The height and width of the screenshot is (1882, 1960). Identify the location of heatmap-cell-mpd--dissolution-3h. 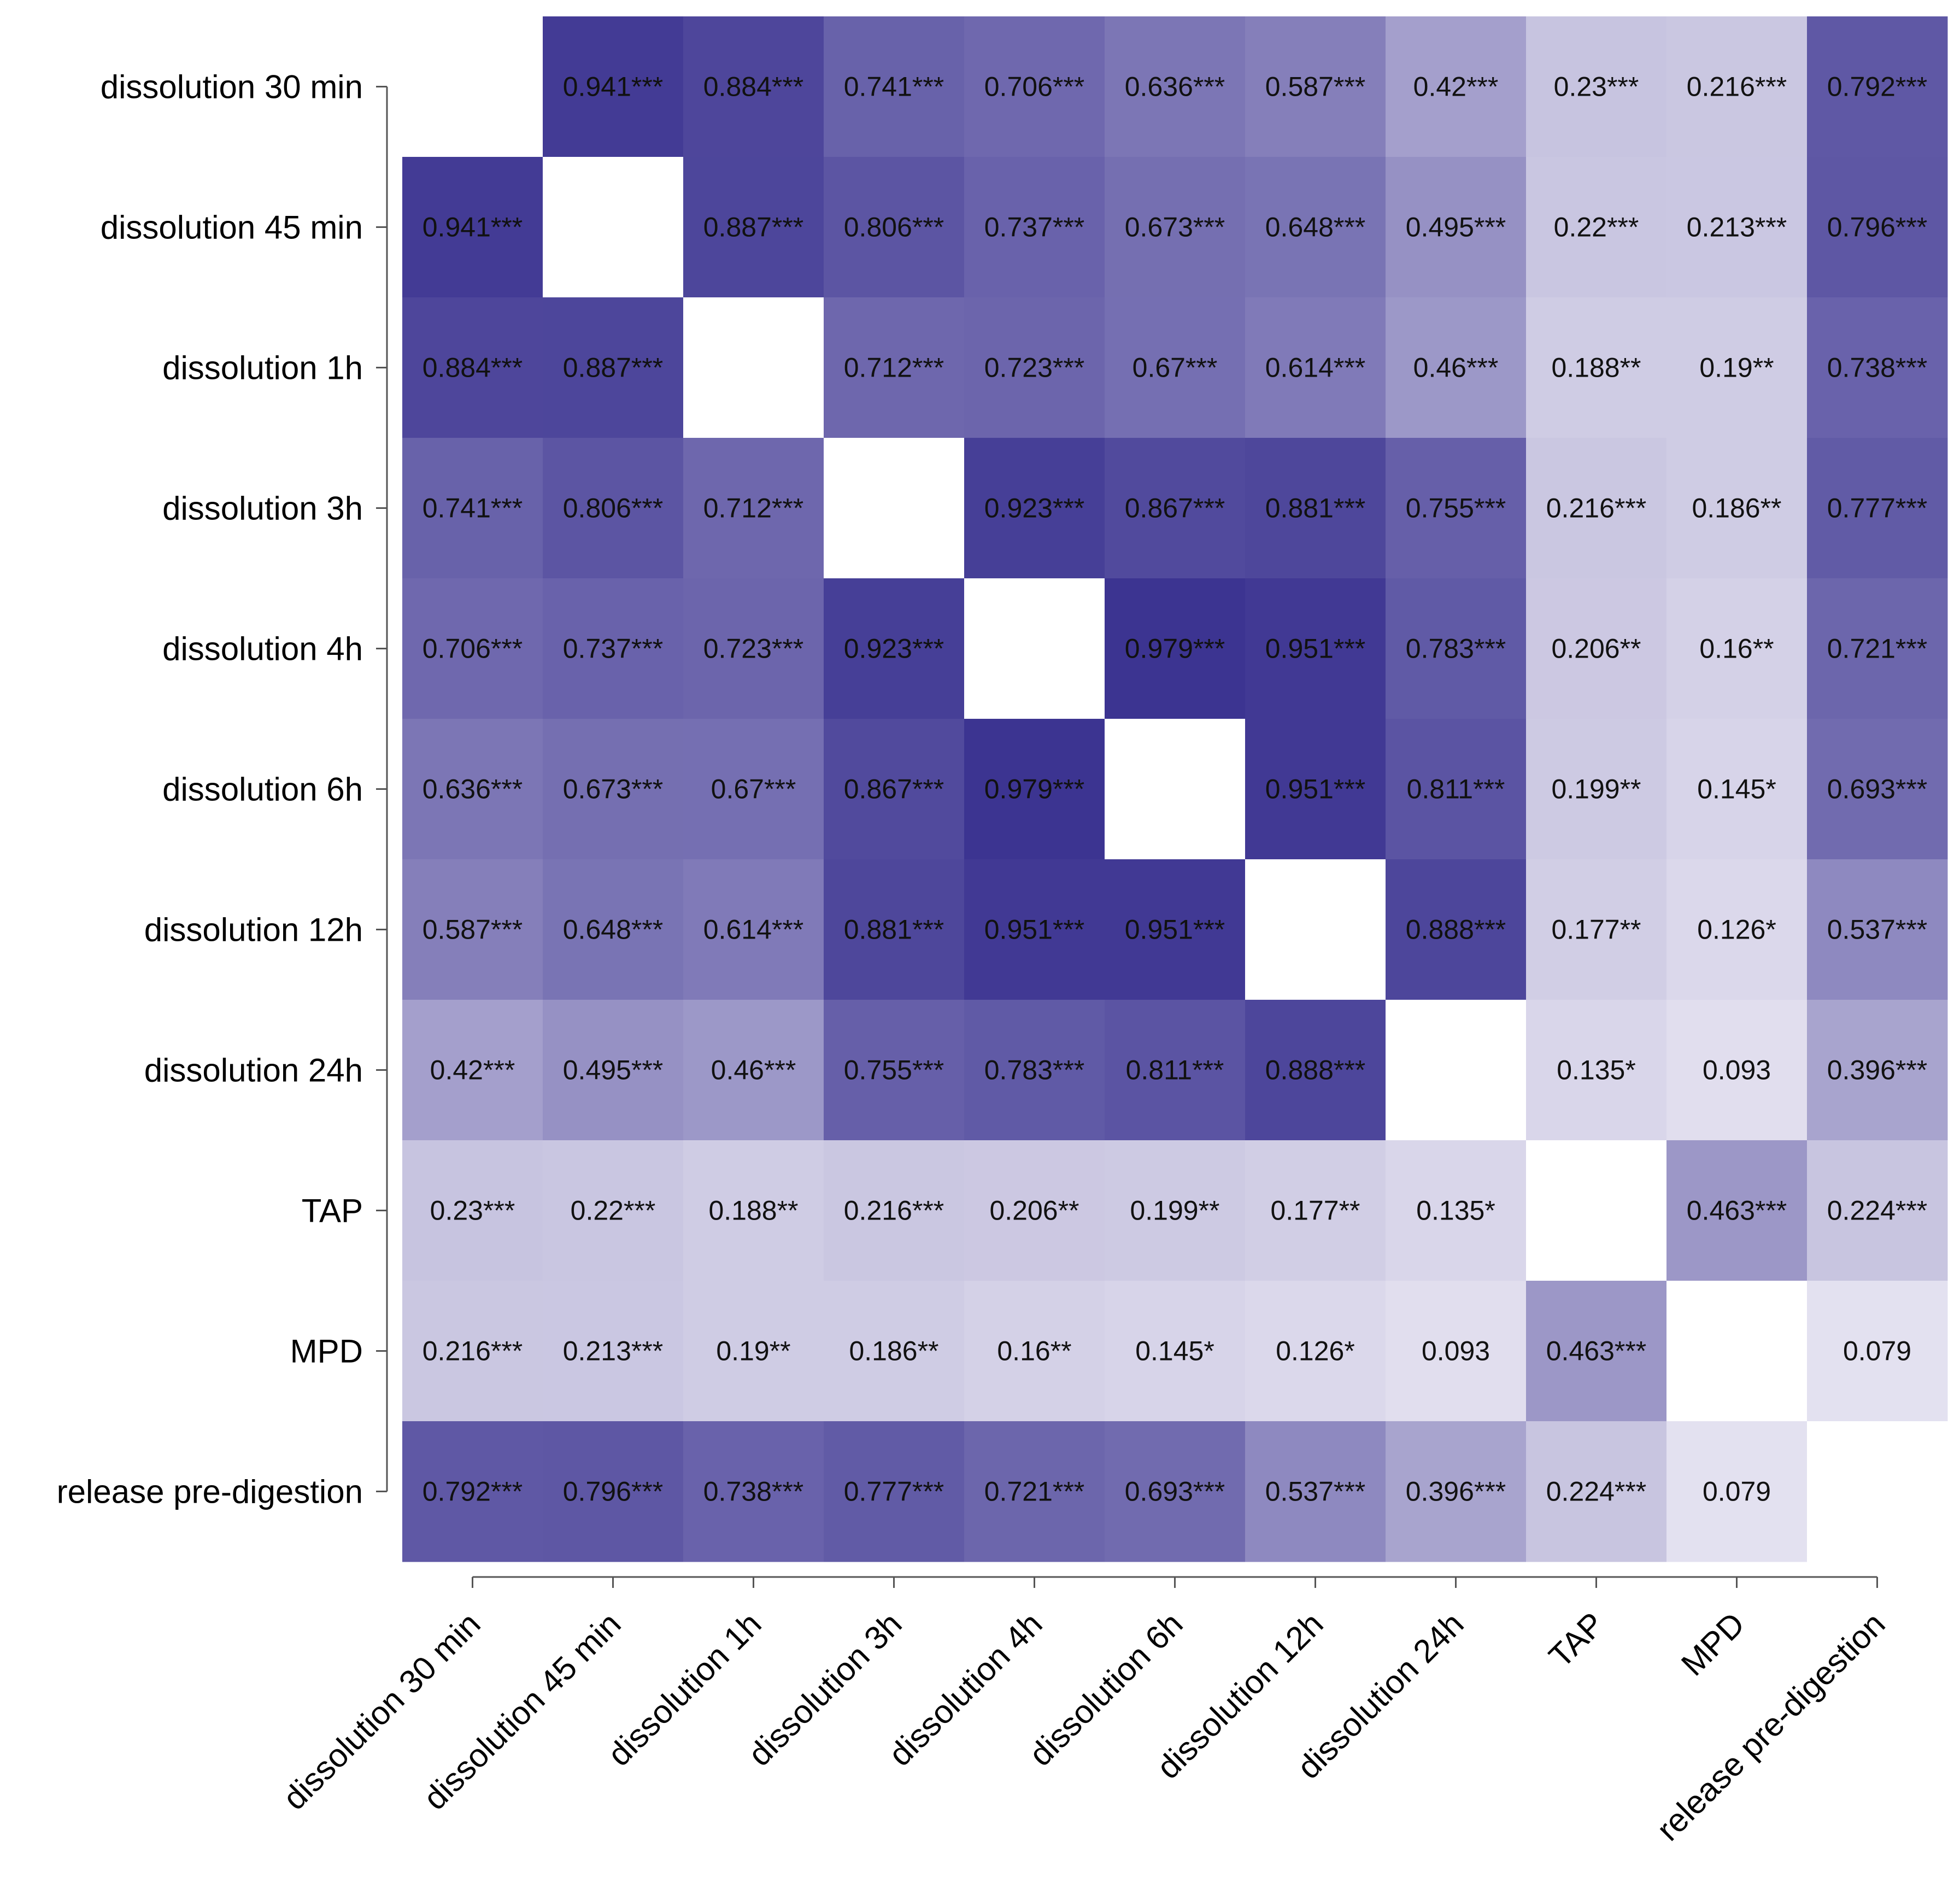
(894, 1351).